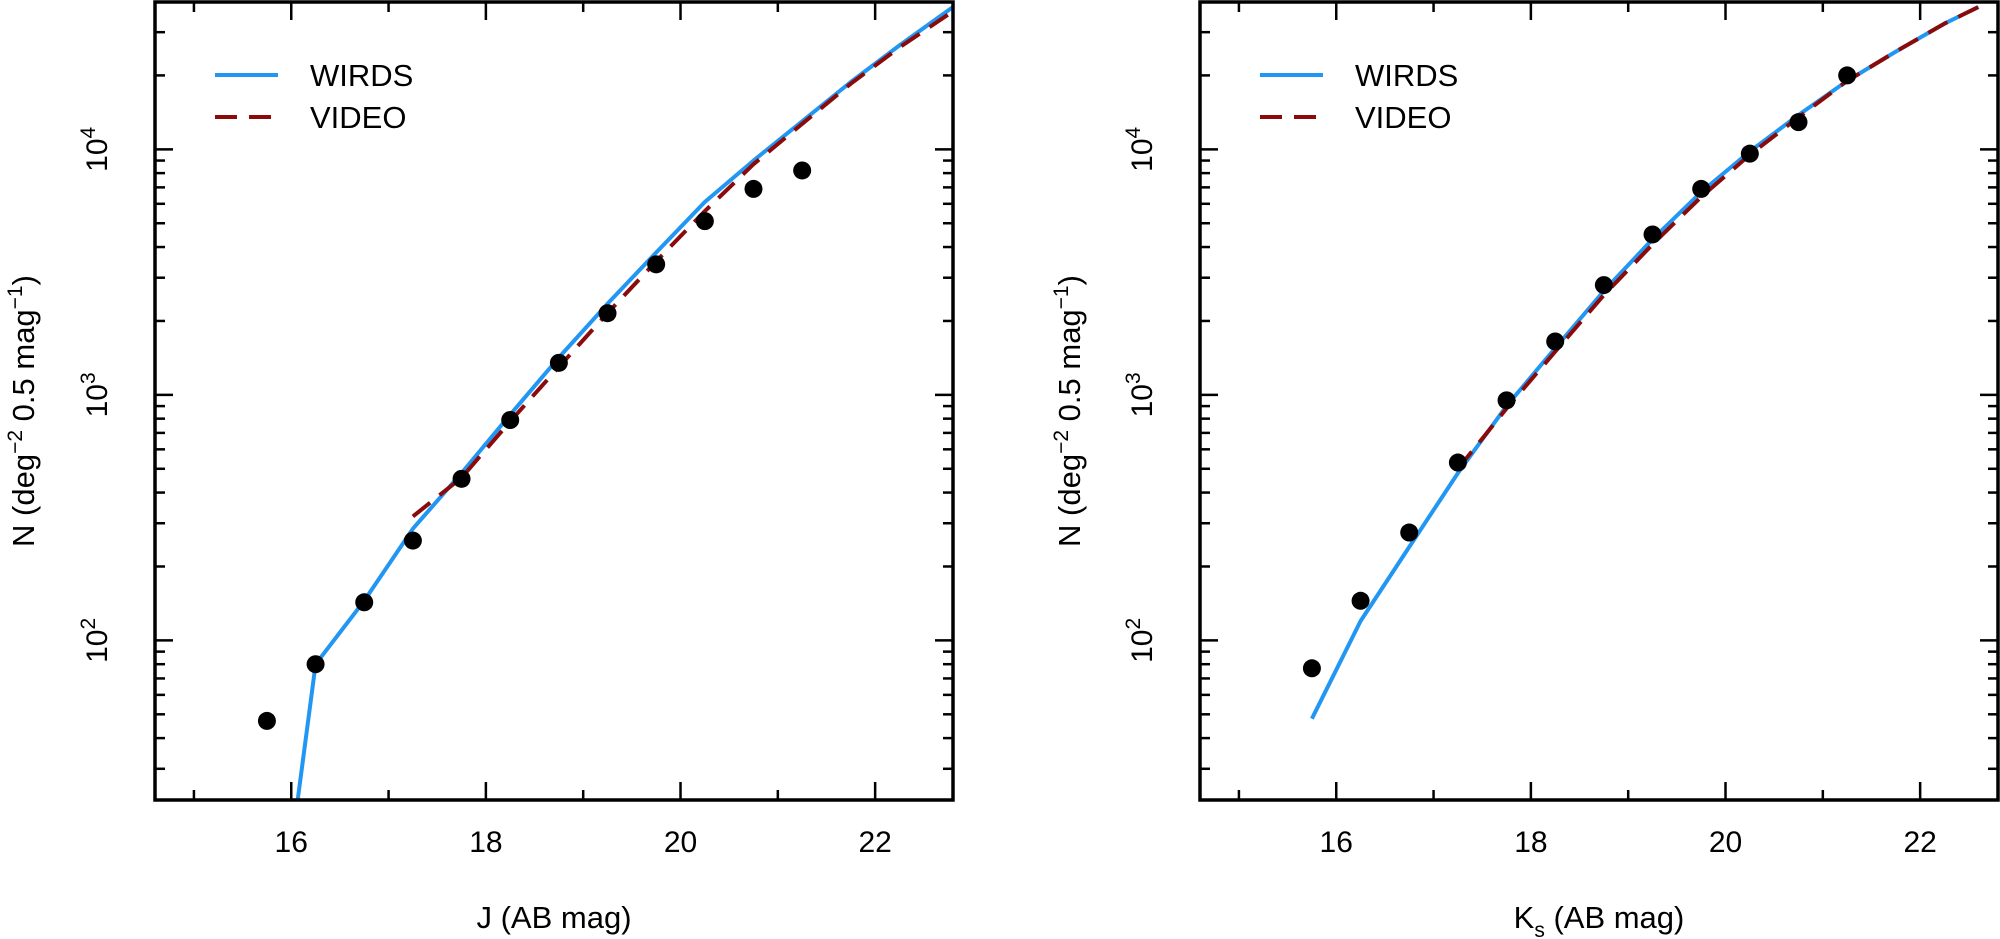  I want to click on x-axis-label: Ks (AB mag), so click(1599, 919).